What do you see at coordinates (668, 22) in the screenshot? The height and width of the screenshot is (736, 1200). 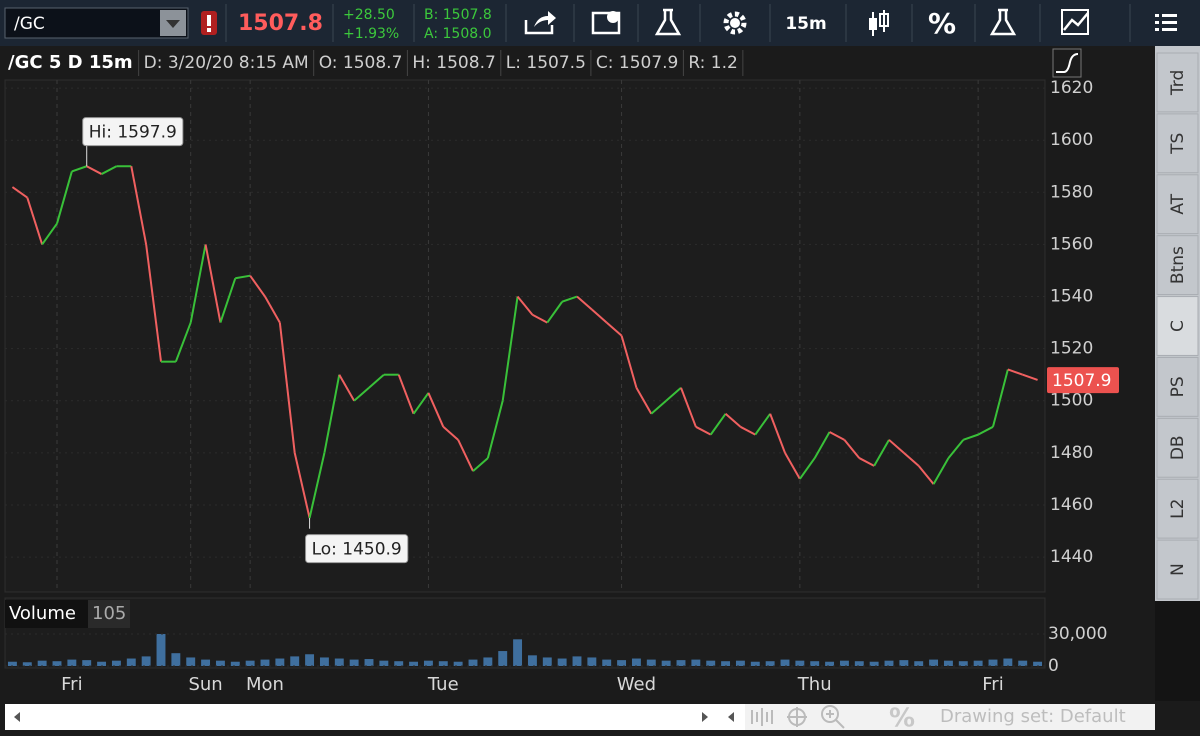 I see `flask-button` at bounding box center [668, 22].